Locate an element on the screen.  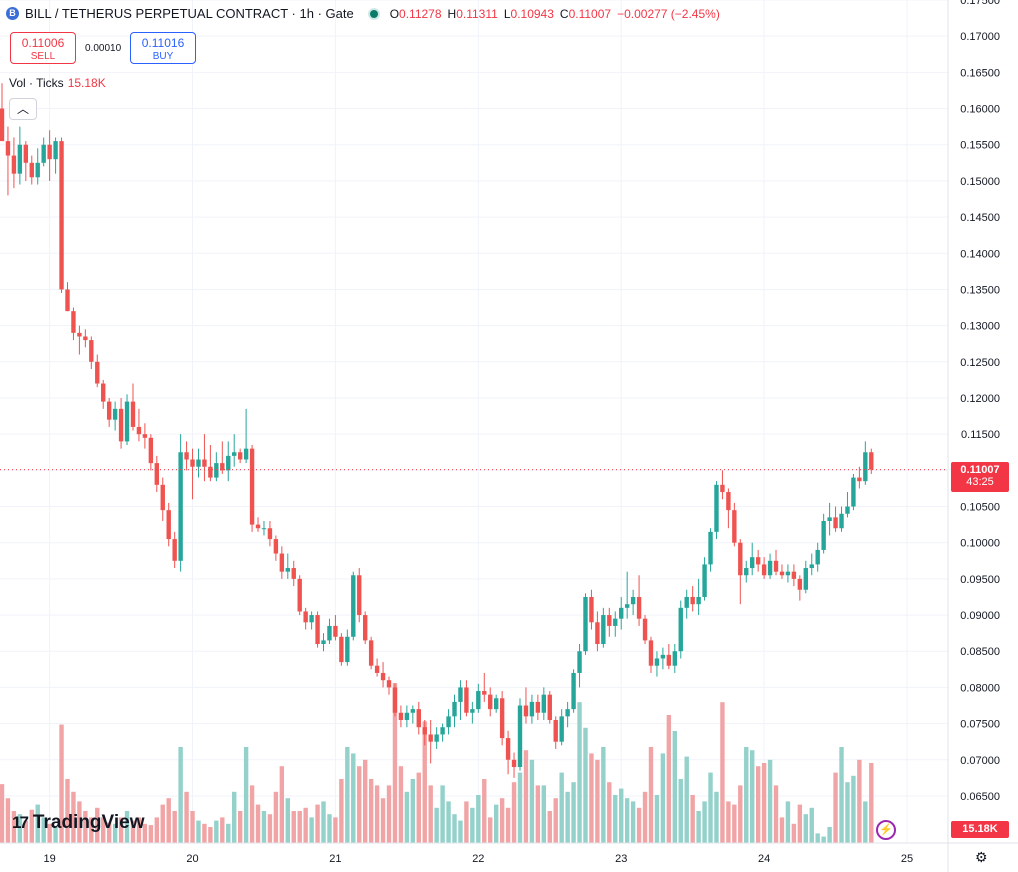
chevron-up-icon: ︿ is located at coordinates (23, 109).